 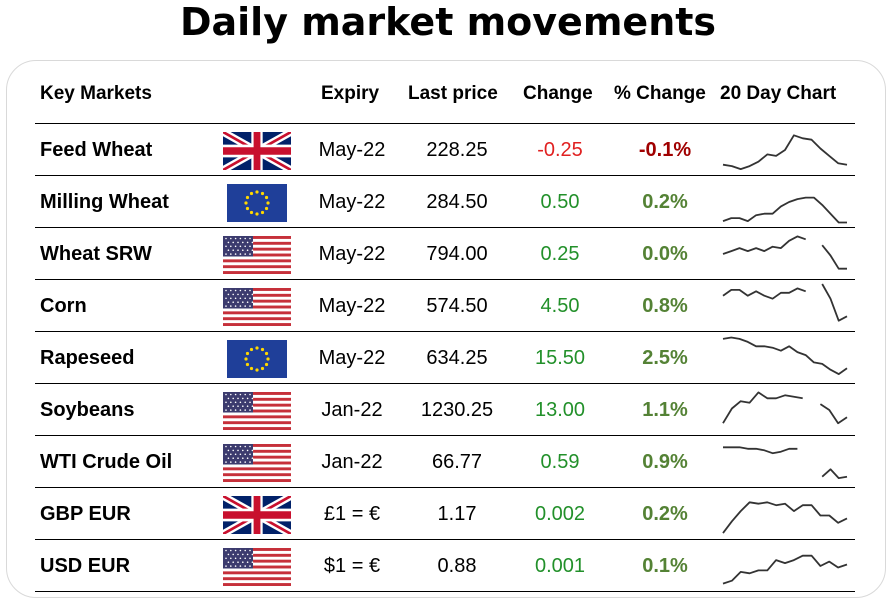 I want to click on pct-change-cell: 0.9%, so click(x=665, y=462).